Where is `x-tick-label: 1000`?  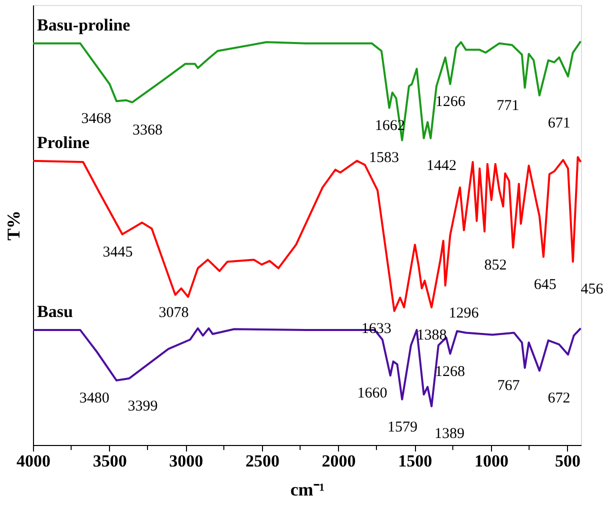
x-tick-label: 1000 is located at coordinates (491, 461).